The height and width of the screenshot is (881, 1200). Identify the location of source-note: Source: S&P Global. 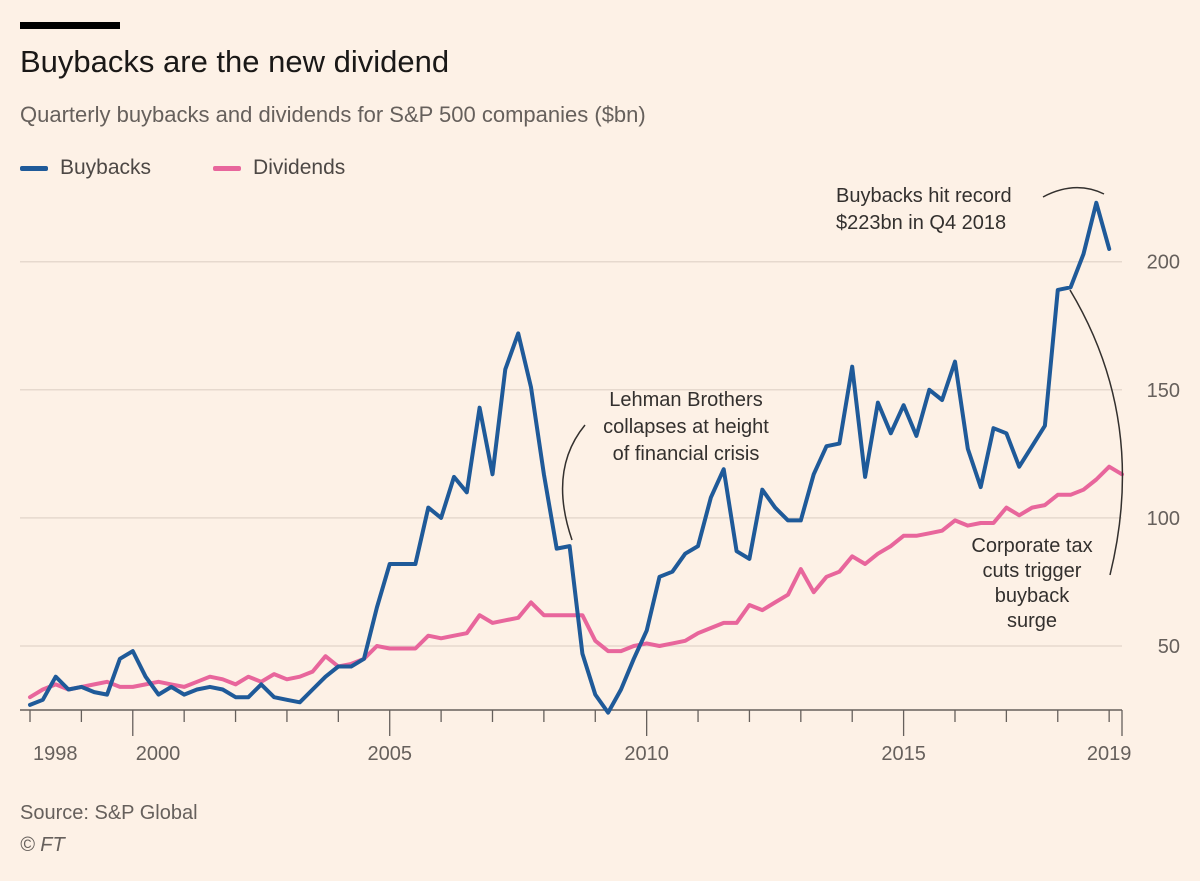
(109, 813).